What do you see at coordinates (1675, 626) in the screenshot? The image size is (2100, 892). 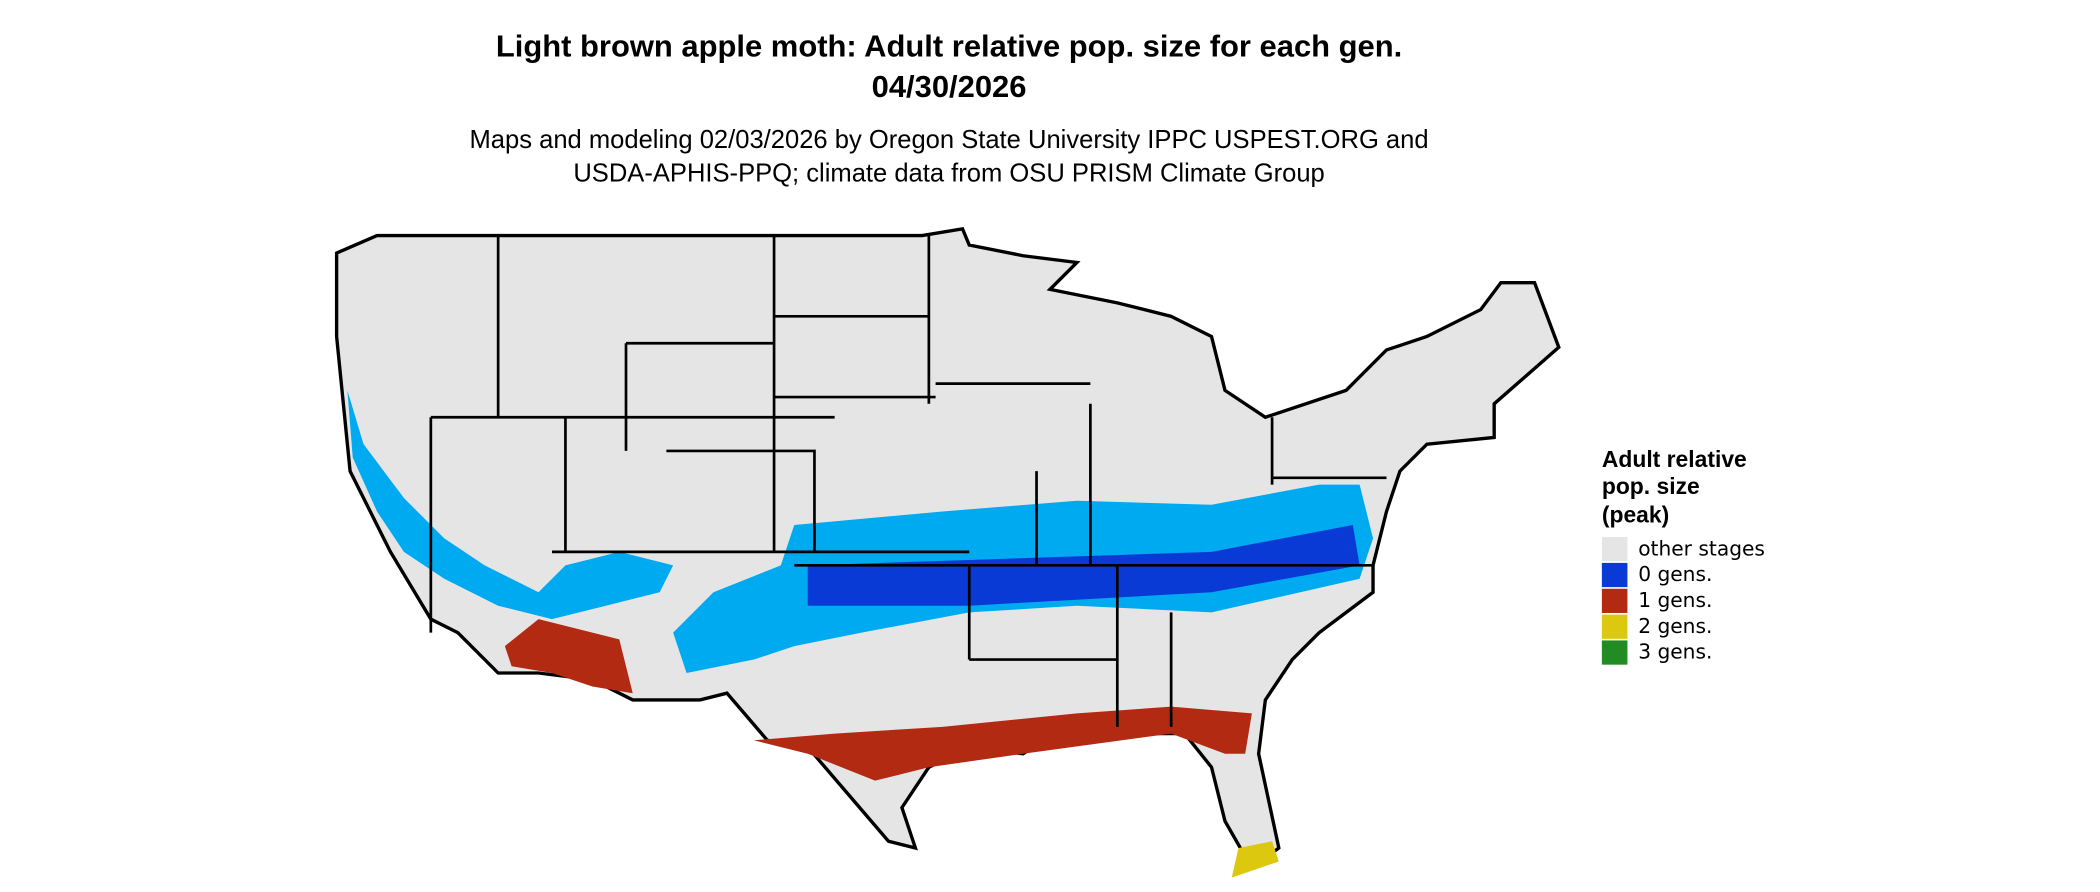 I see `legend-label: 2 gens.` at bounding box center [1675, 626].